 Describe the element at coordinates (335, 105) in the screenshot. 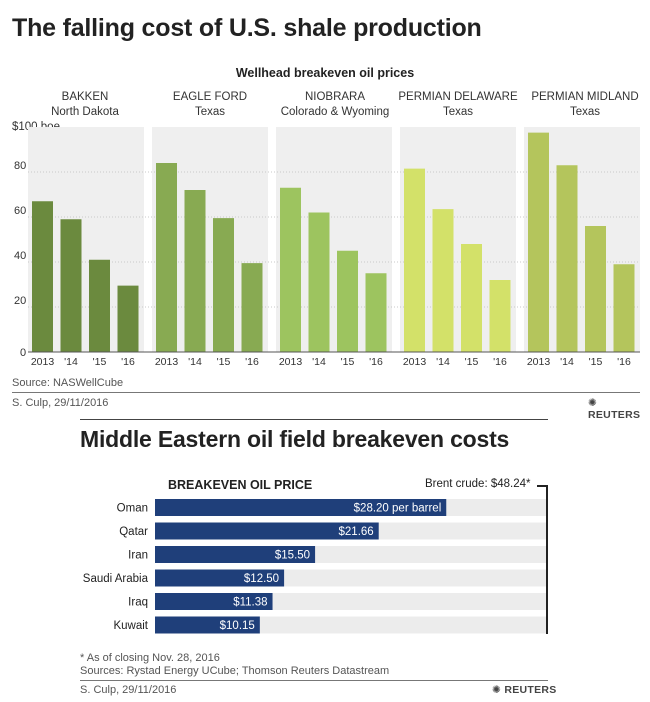

I see `region-label-niobrara: NIOBRARA Colorado & Wyoming` at that location.